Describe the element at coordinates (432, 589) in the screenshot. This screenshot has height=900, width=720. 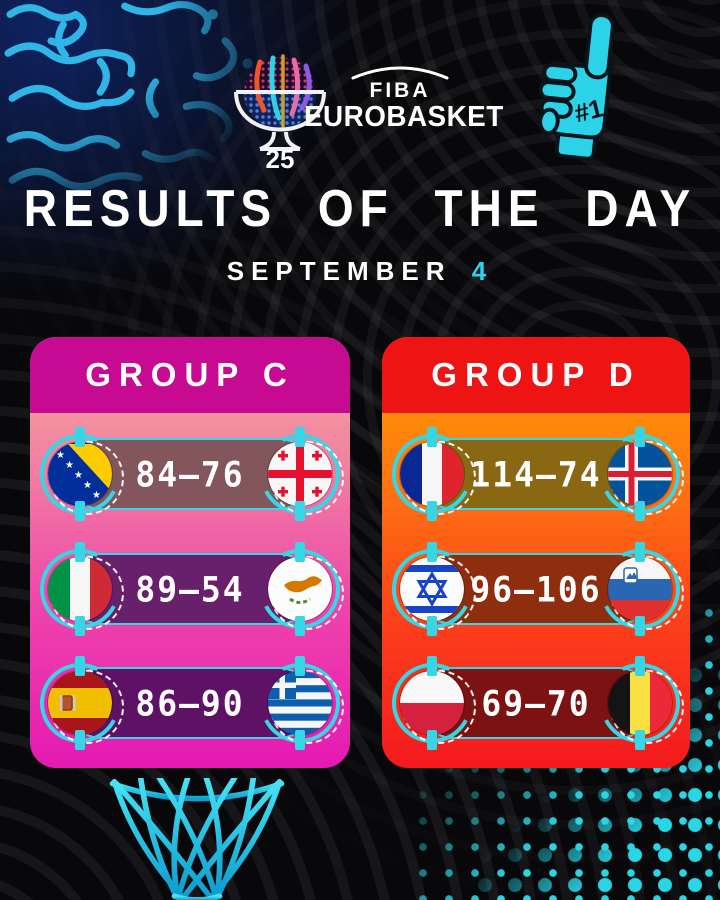
I see `flag-israel-icon` at that location.